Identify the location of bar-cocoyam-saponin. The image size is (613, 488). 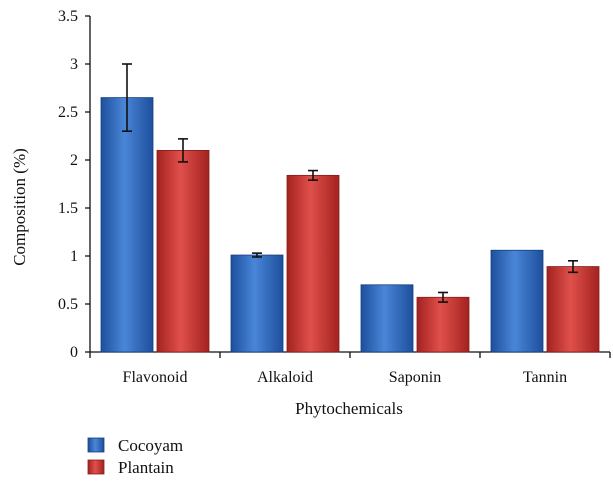
(387, 318).